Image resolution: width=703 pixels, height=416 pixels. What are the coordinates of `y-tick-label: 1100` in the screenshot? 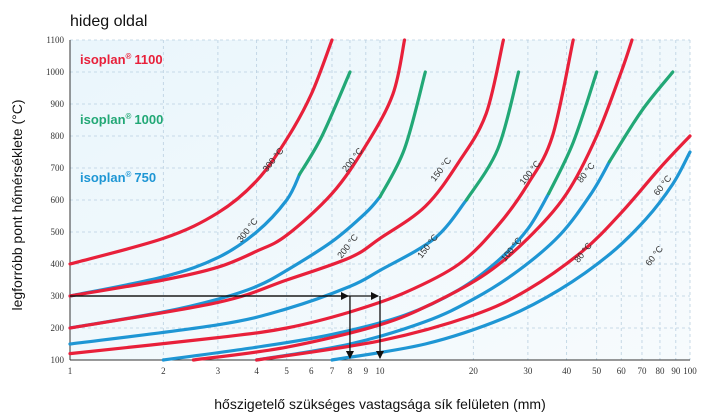 It's located at (55, 40).